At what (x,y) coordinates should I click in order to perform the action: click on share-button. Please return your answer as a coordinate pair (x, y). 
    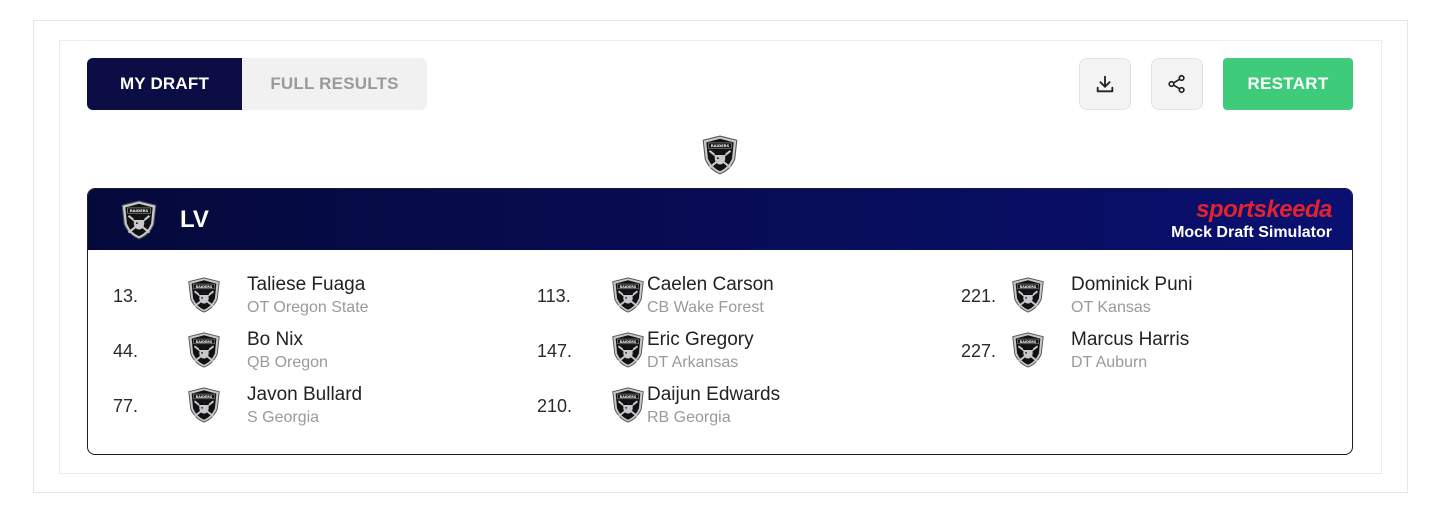
    Looking at the image, I should click on (1177, 84).